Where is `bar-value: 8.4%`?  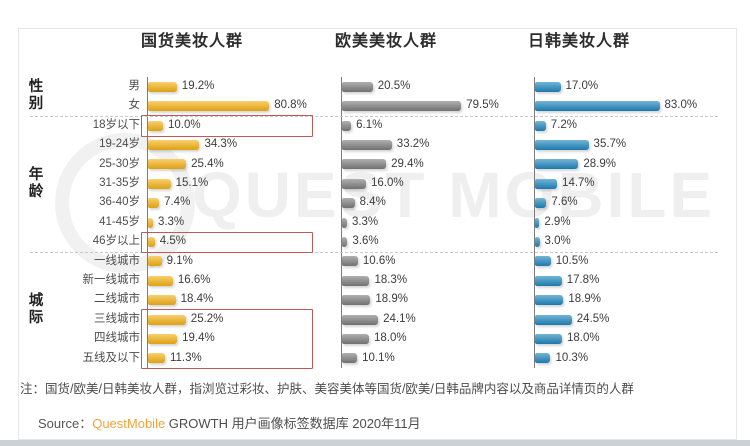
bar-value: 8.4% is located at coordinates (372, 202).